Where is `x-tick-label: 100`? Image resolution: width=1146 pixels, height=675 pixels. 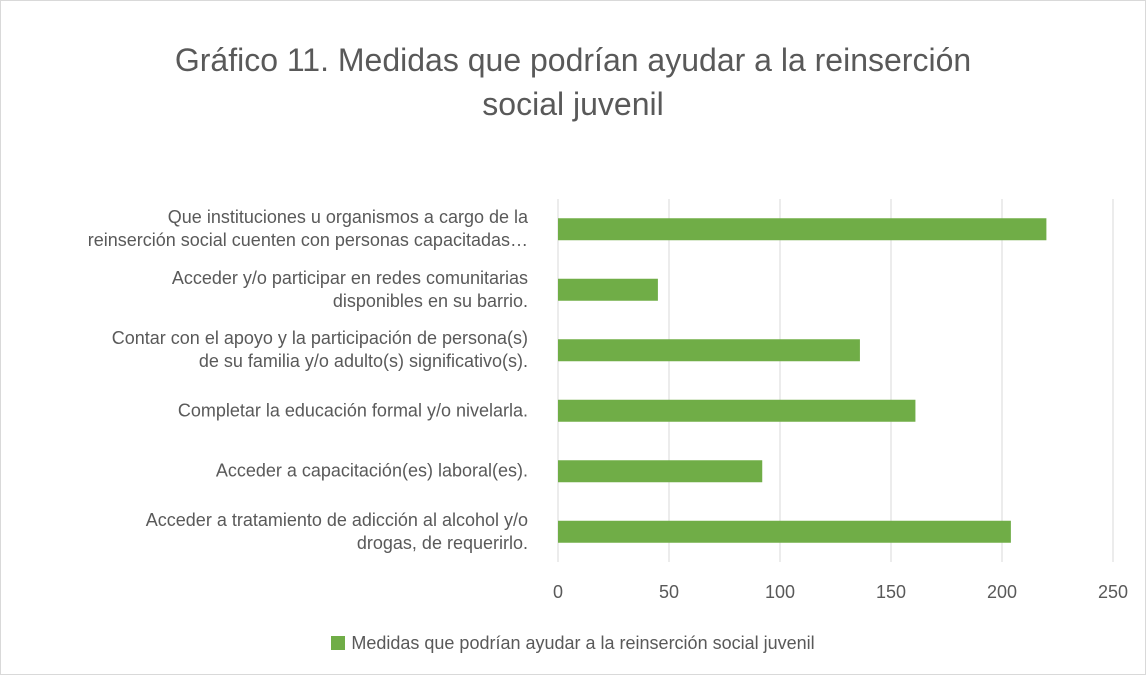 x-tick-label: 100 is located at coordinates (780, 592).